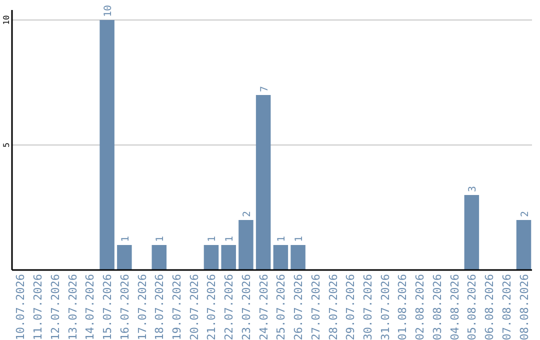 This screenshot has height=340, width=540. Describe the element at coordinates (472, 307) in the screenshot. I see `x-tick-label: 05.08.2026` at that location.